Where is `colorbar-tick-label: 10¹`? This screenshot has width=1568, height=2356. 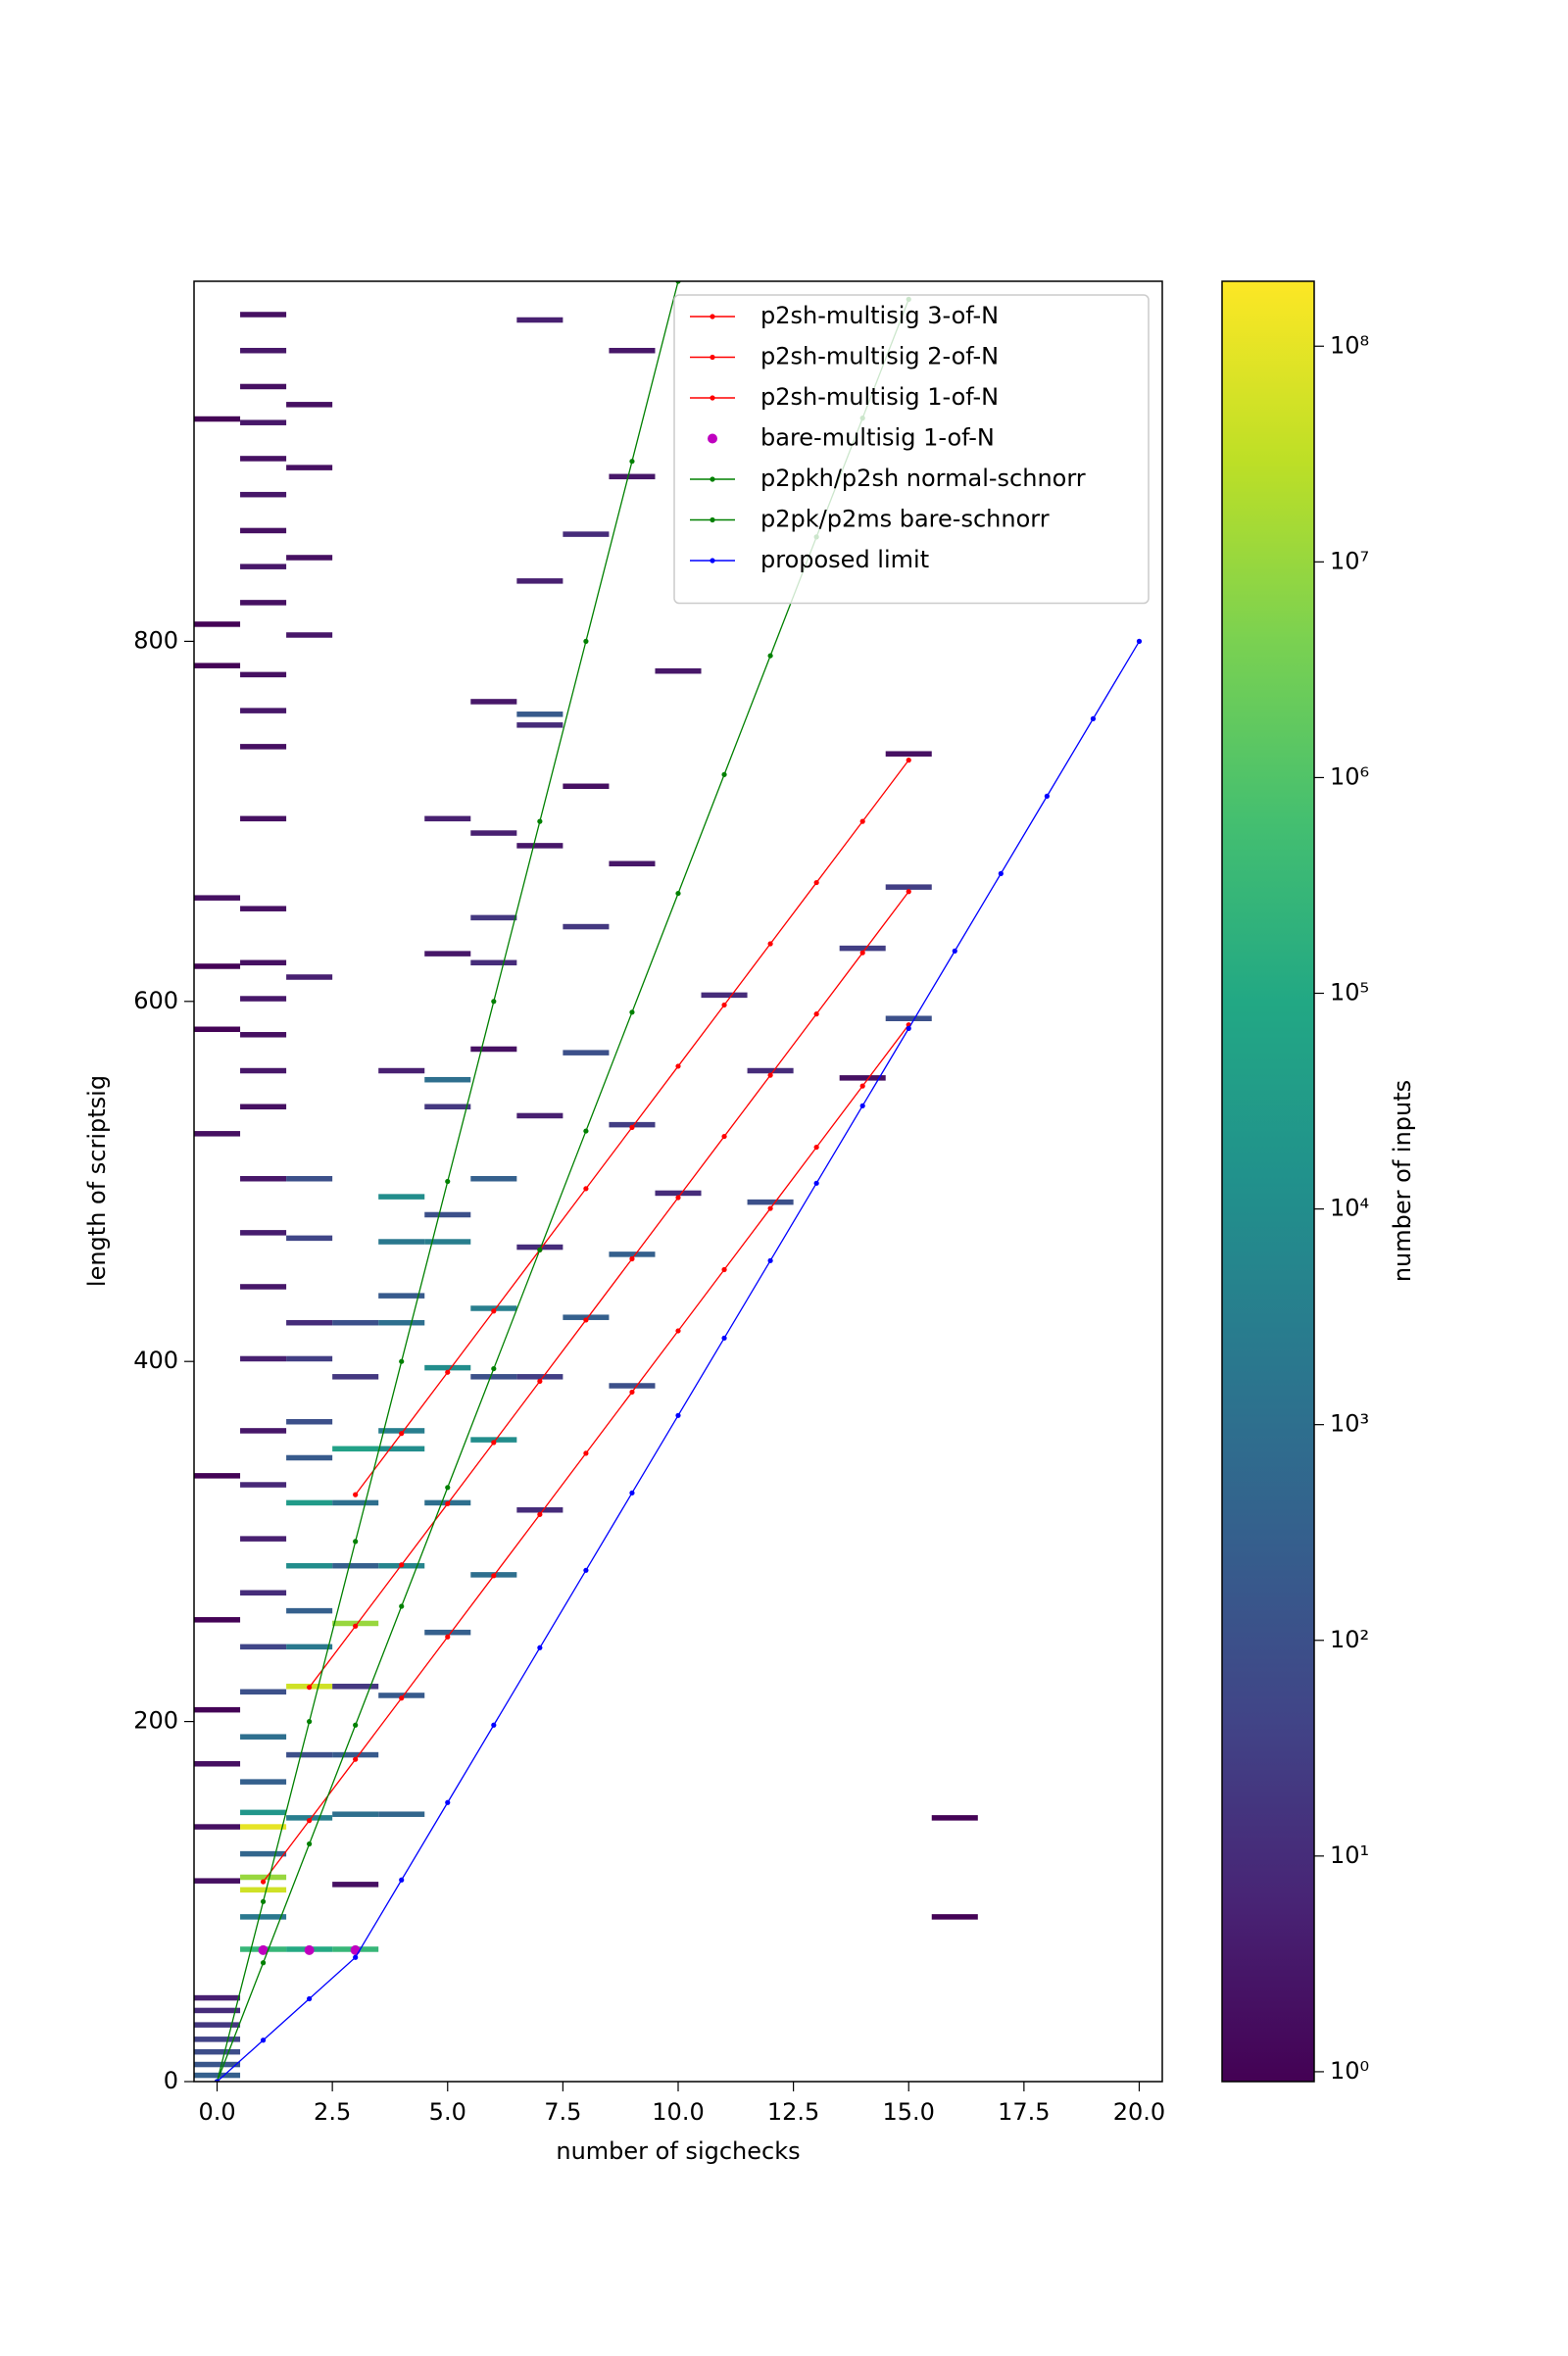 colorbar-tick-label: 10¹ is located at coordinates (1349, 1855).